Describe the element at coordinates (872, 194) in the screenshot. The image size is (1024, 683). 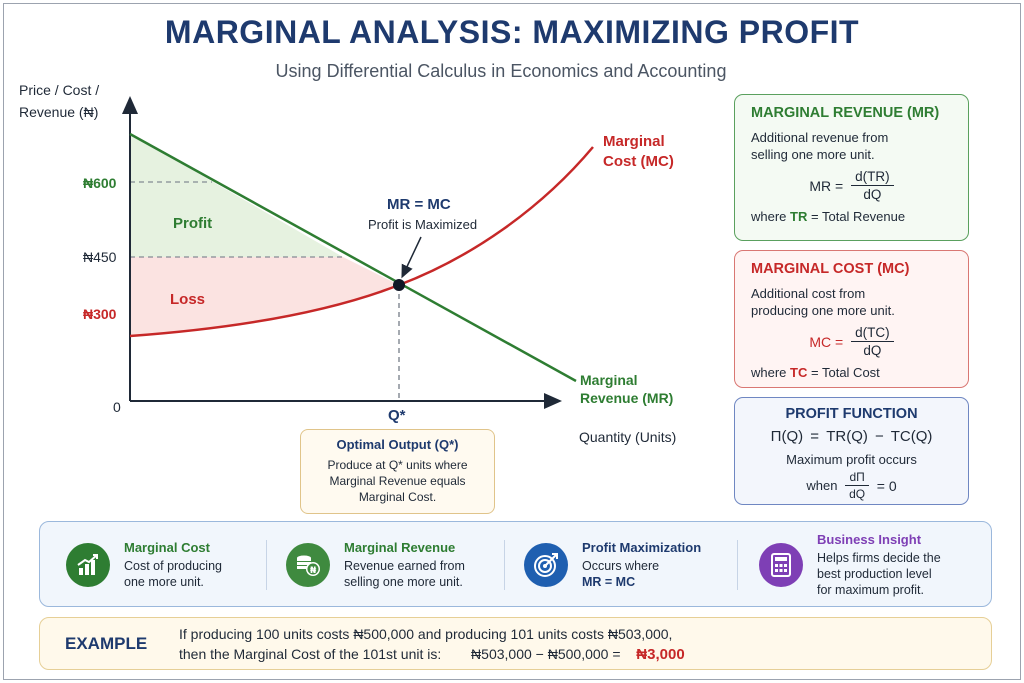
I see `mr-denominator: dQ` at that location.